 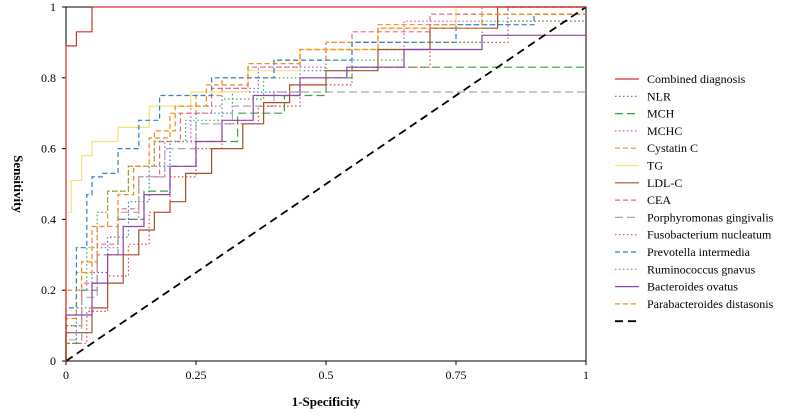 I want to click on legend-label: Parabacteroides distasonis, so click(x=710, y=304).